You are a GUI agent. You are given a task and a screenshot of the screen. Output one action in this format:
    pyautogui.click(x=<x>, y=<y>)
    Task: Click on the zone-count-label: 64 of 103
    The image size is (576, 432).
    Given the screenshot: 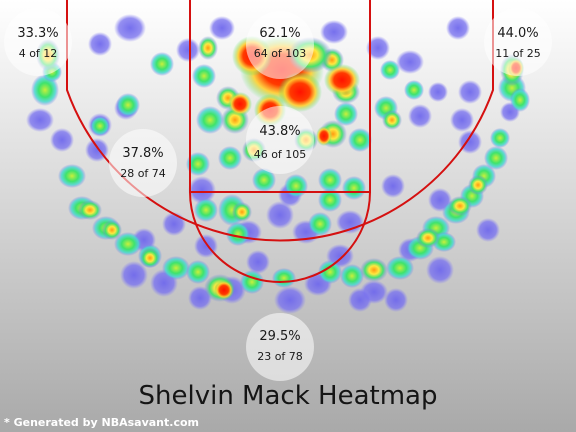 What is the action you would take?
    pyautogui.click(x=280, y=53)
    